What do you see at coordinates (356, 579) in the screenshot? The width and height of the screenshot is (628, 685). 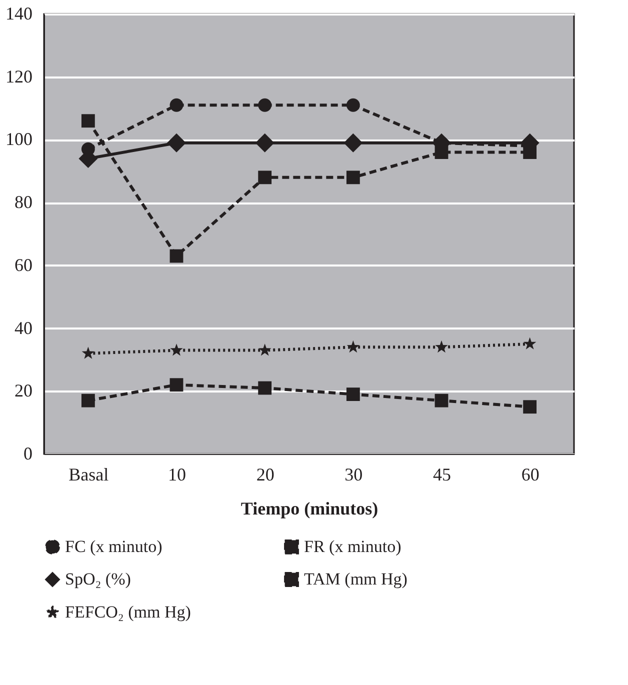 I see `legend-label: TAM (mm Hg)` at bounding box center [356, 579].